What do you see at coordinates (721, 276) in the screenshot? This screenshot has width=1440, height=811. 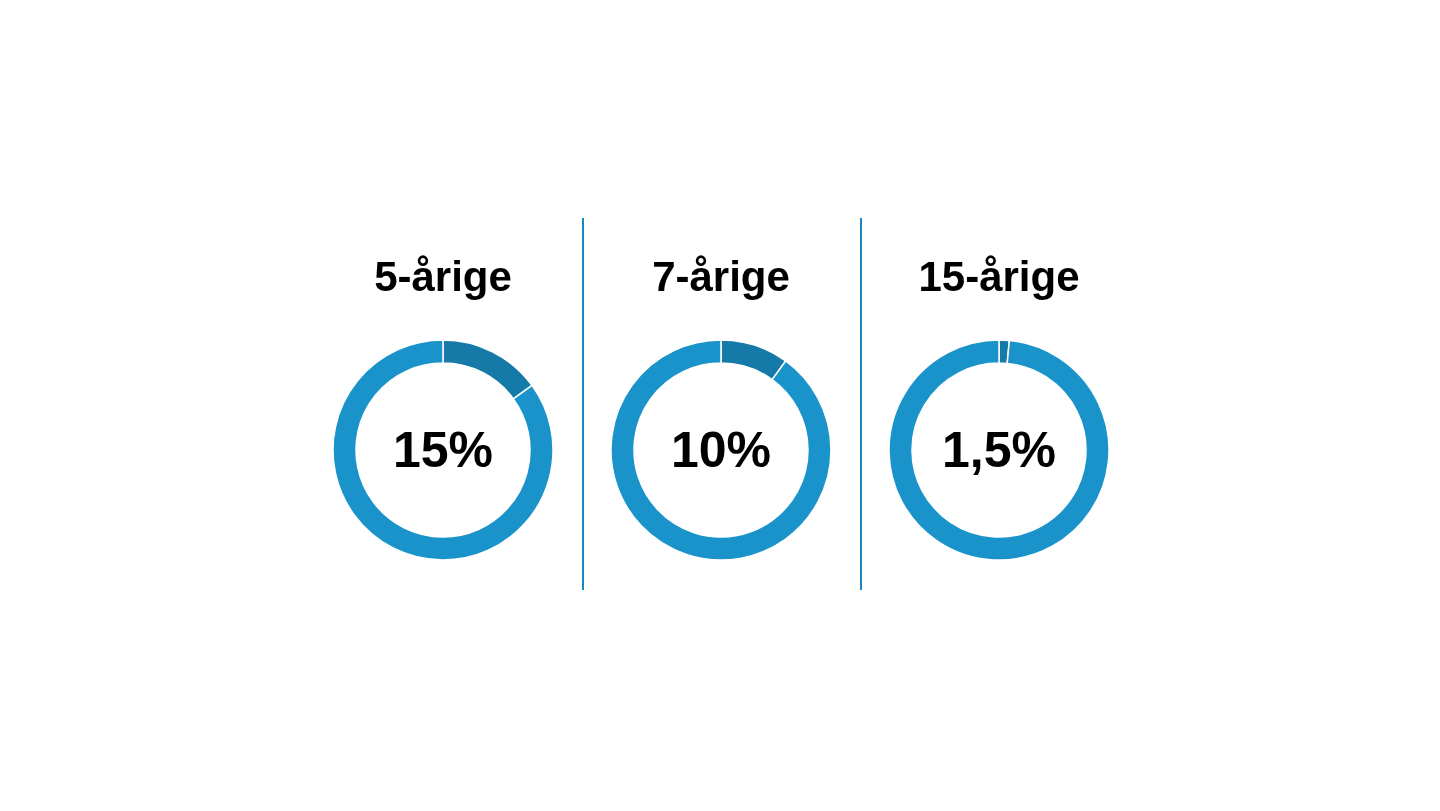 I see `chart-title: 7-årige` at bounding box center [721, 276].